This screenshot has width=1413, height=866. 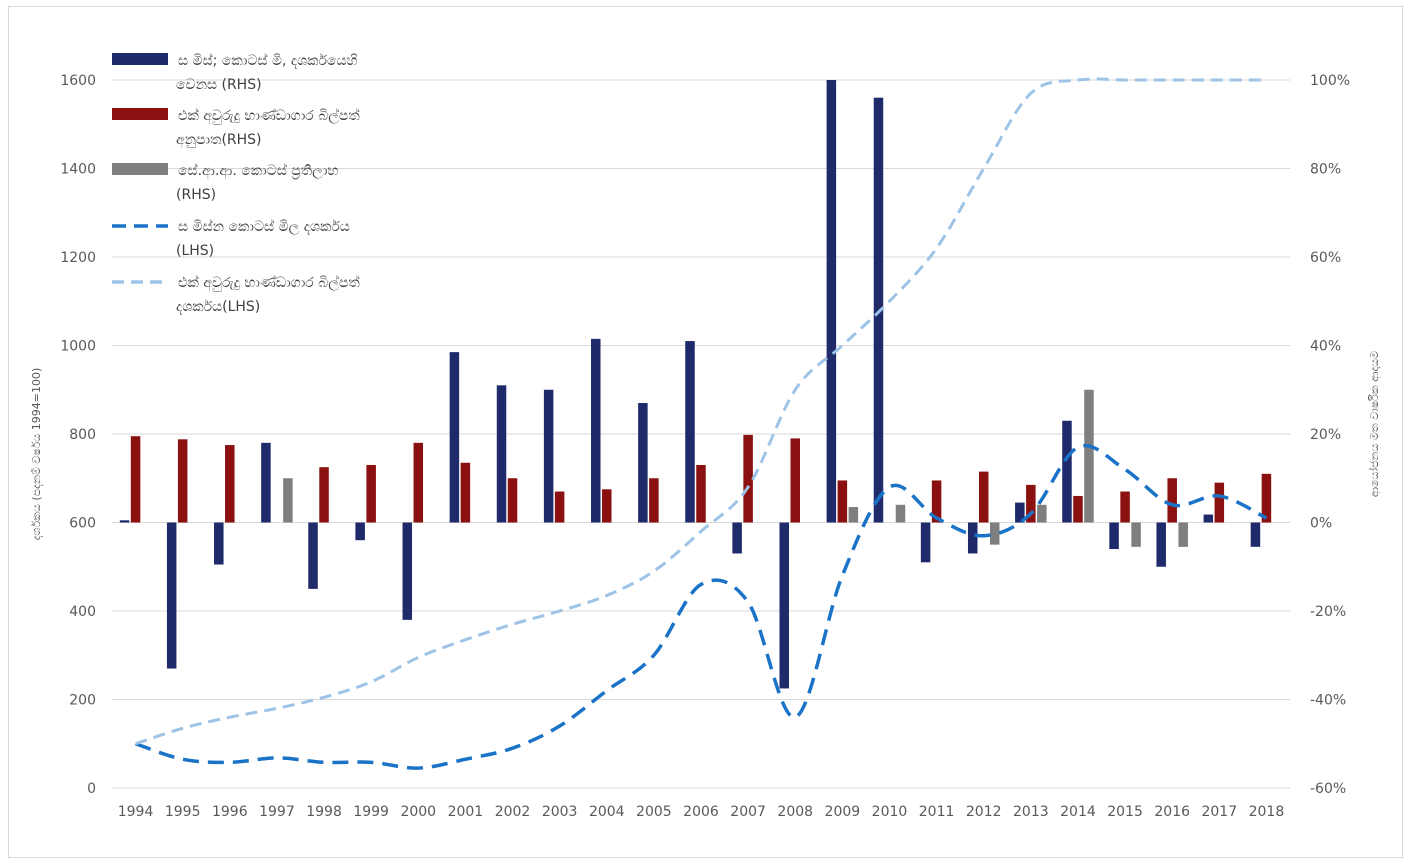 What do you see at coordinates (230, 484) in the screenshot?
I see `bar-2-1996` at bounding box center [230, 484].